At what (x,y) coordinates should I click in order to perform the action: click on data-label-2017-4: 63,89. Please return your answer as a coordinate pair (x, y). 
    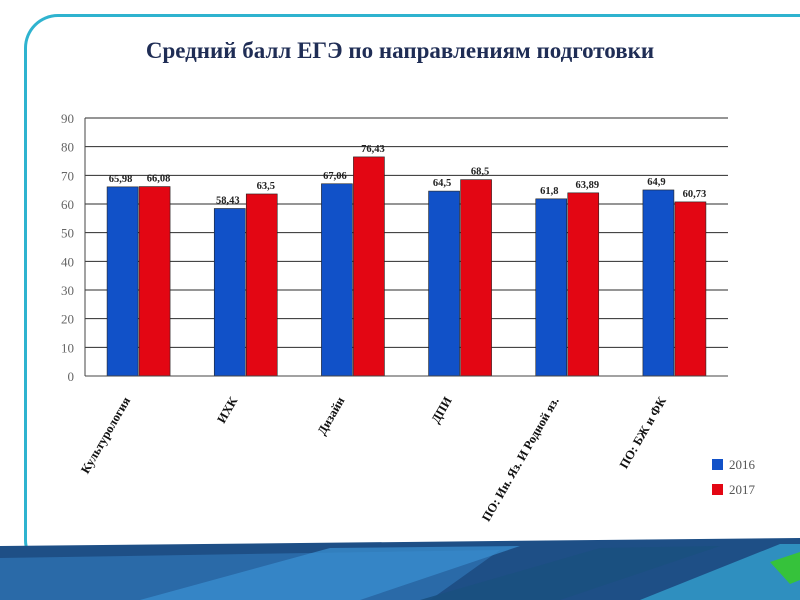
    Looking at the image, I should click on (587, 185).